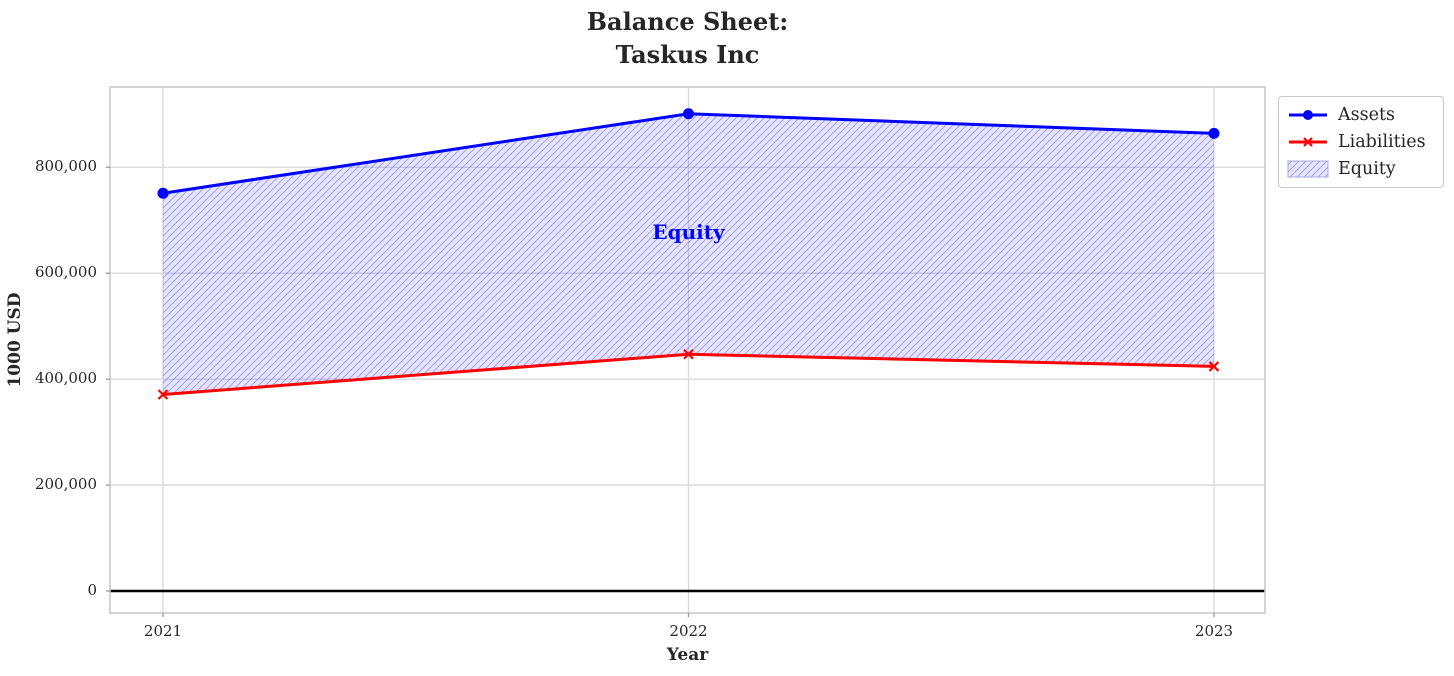 This screenshot has height=676, width=1454. I want to click on y-tick-label: 800,000, so click(65, 166).